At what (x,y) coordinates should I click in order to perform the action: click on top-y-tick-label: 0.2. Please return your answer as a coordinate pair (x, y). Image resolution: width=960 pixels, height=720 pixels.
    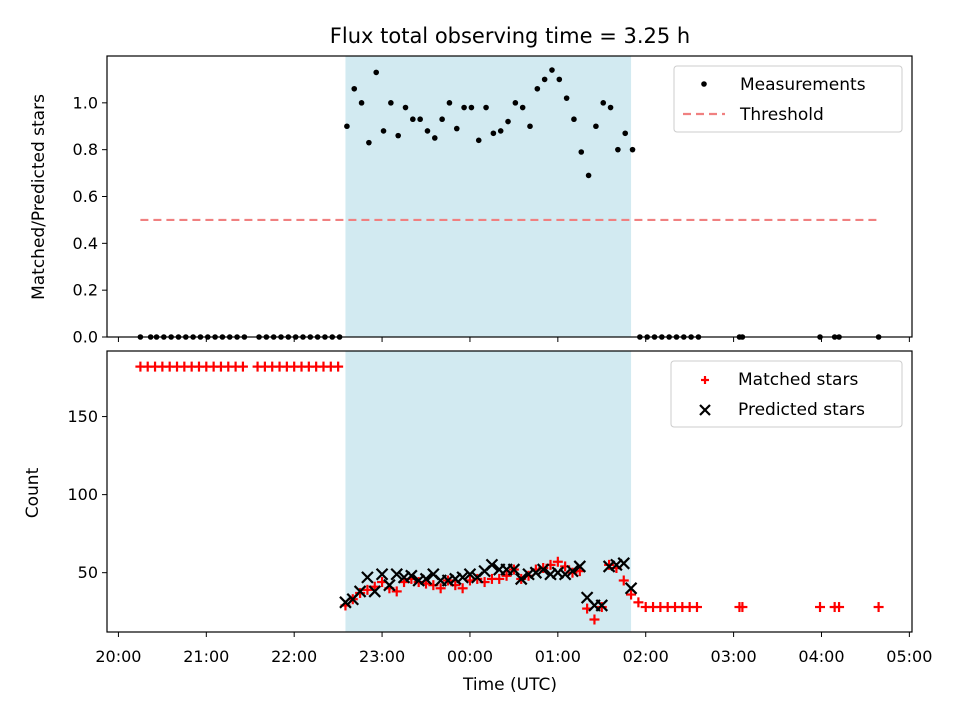
    Looking at the image, I should click on (85, 290).